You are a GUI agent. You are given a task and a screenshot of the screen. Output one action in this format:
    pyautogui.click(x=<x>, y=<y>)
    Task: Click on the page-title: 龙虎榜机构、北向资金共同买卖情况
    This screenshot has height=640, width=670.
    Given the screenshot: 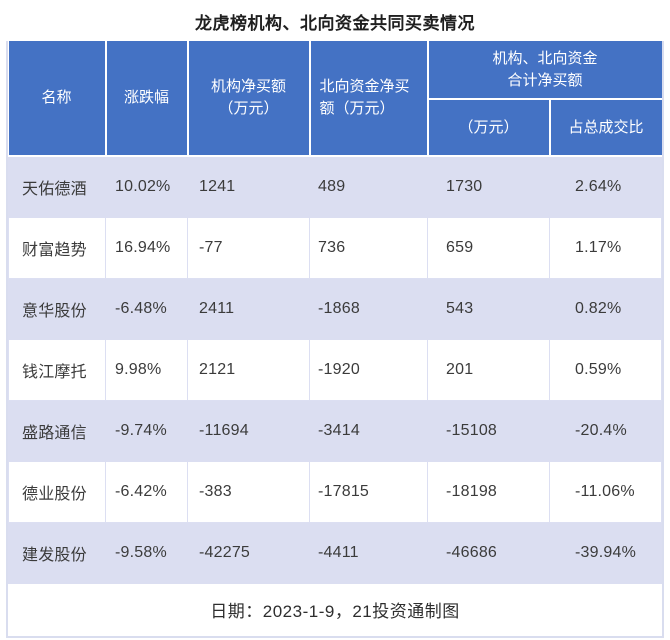 What is the action you would take?
    pyautogui.click(x=335, y=23)
    